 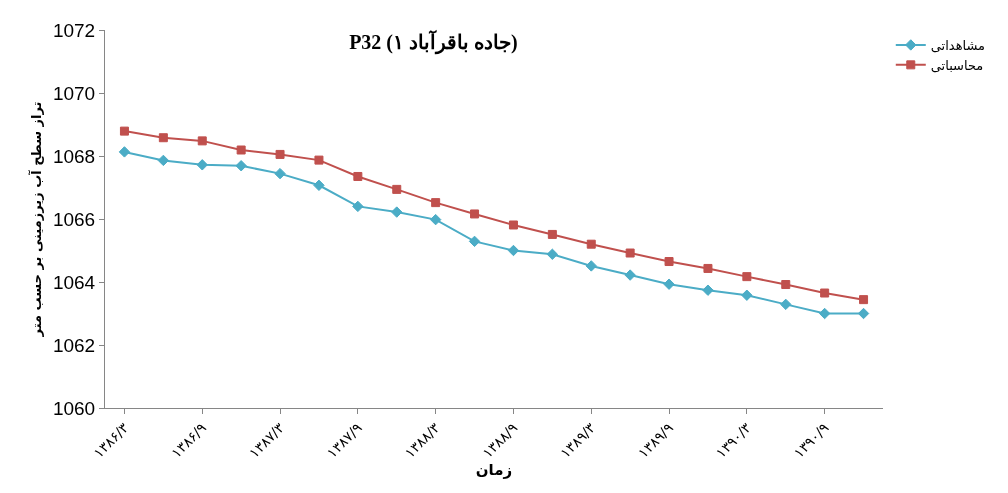 What do you see at coordinates (957, 65) in the screenshot?
I see `legend-label: محاسباتی` at bounding box center [957, 65].